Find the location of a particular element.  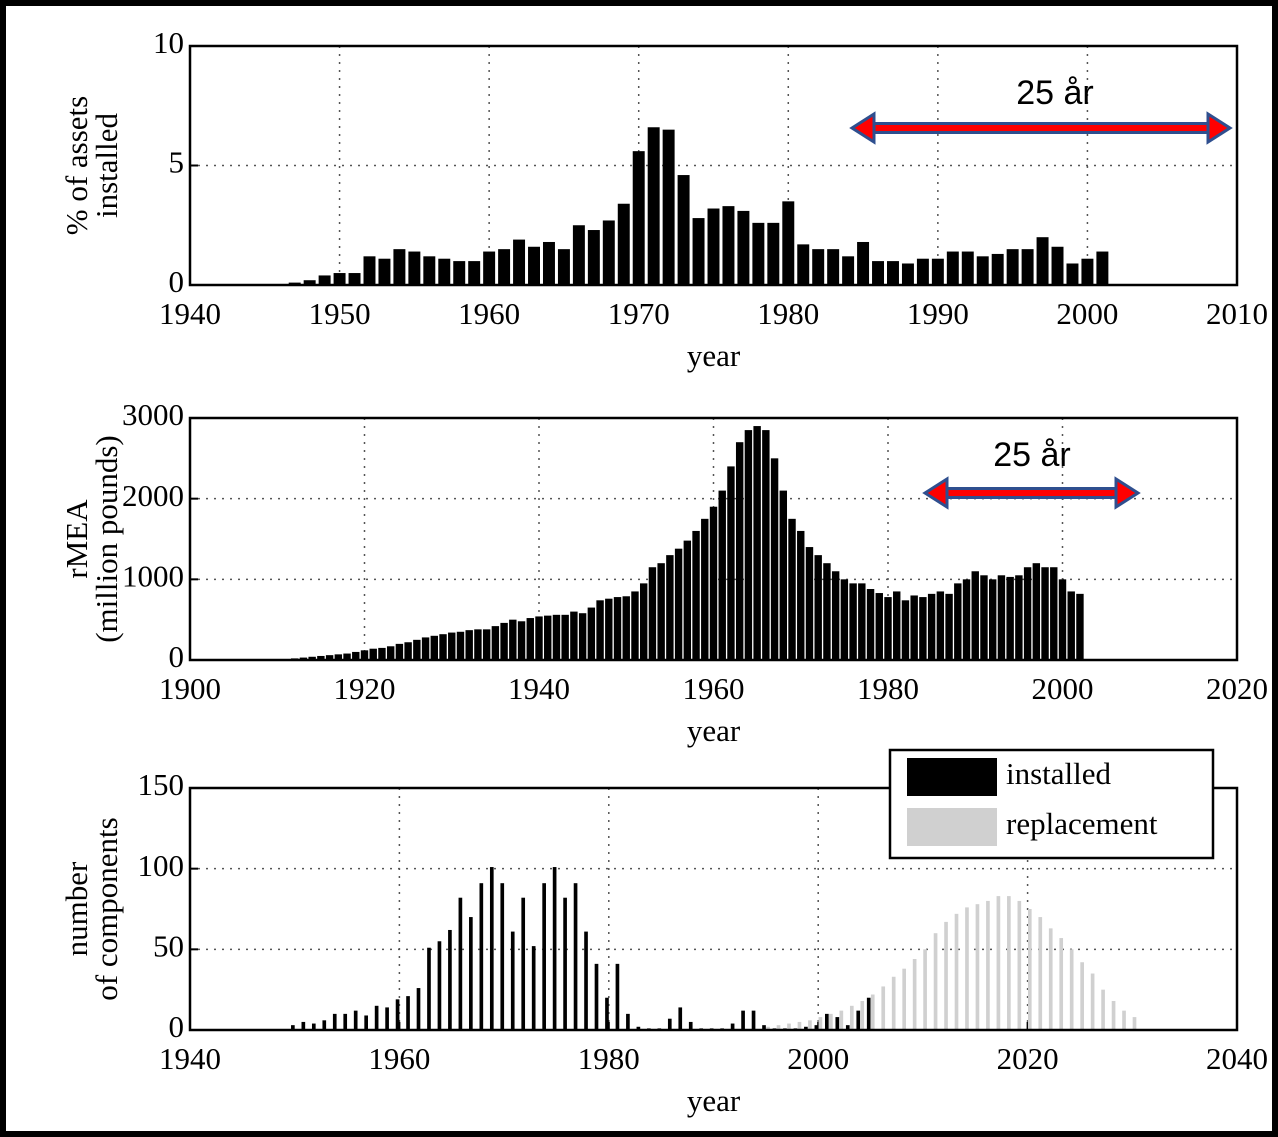

x-tick-label: 1970 is located at coordinates (639, 313).